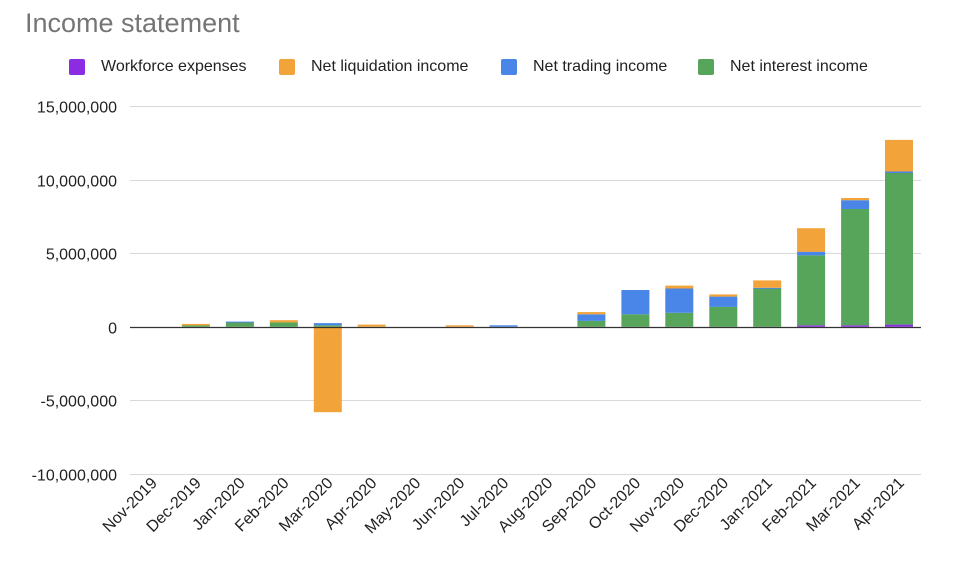 This screenshot has width=960, height=577. I want to click on y-tick-label: 0, so click(112, 329).